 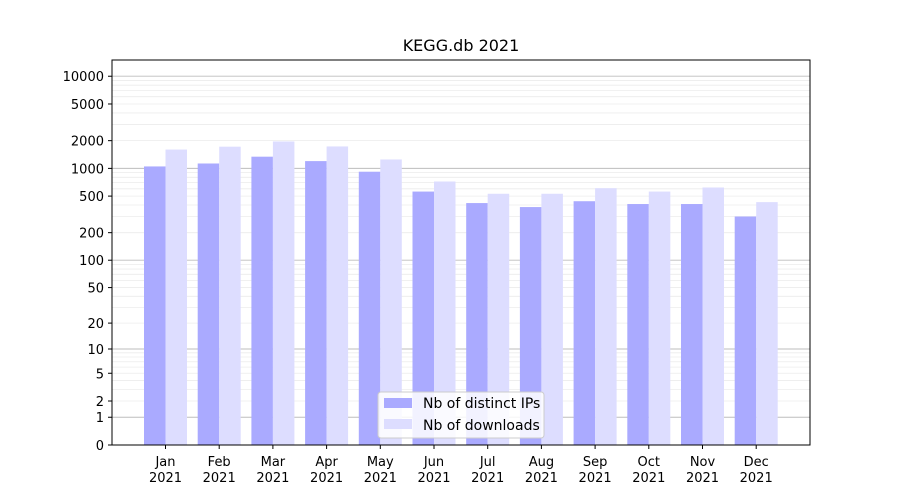 What do you see at coordinates (461, 45) in the screenshot?
I see `chart-title: KEGG.db 2021` at bounding box center [461, 45].